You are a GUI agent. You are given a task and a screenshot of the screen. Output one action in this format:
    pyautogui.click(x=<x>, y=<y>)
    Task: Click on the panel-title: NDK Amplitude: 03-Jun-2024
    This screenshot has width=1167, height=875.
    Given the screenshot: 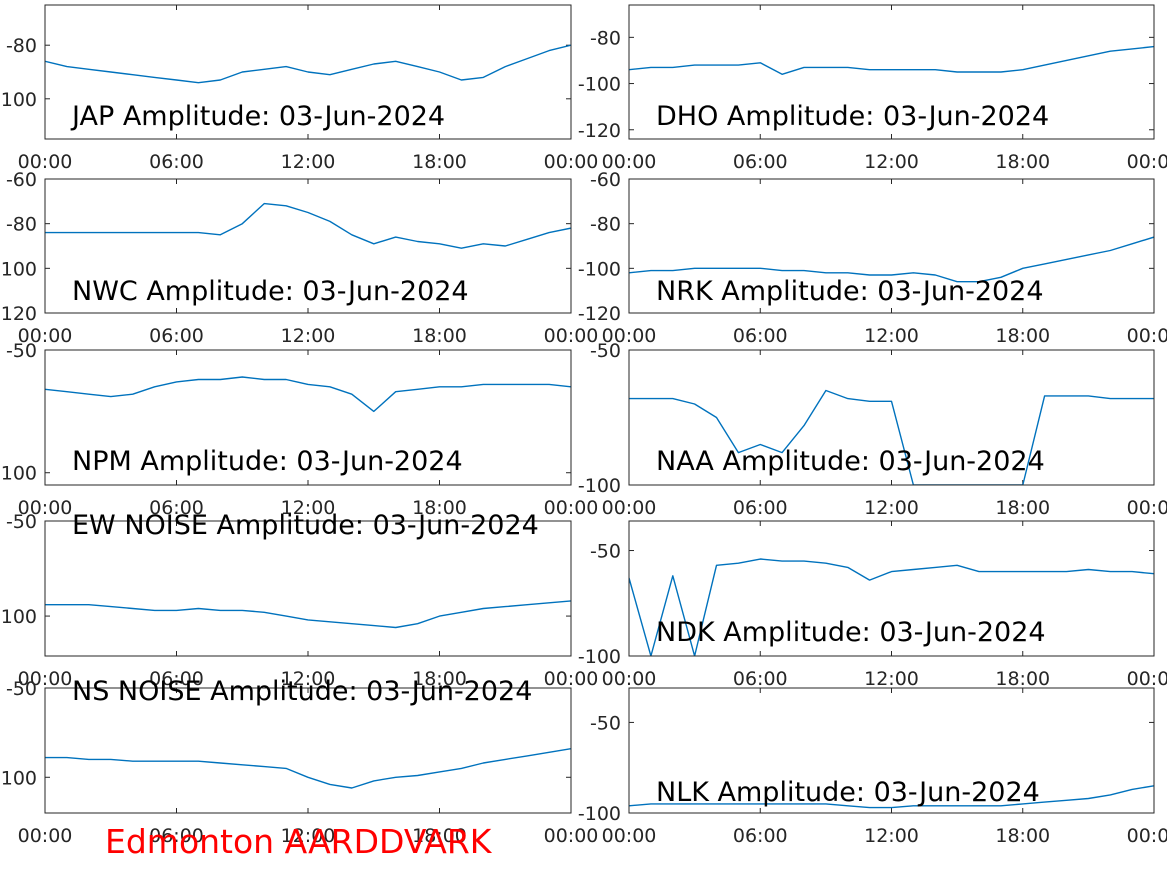 What is the action you would take?
    pyautogui.click(x=851, y=632)
    